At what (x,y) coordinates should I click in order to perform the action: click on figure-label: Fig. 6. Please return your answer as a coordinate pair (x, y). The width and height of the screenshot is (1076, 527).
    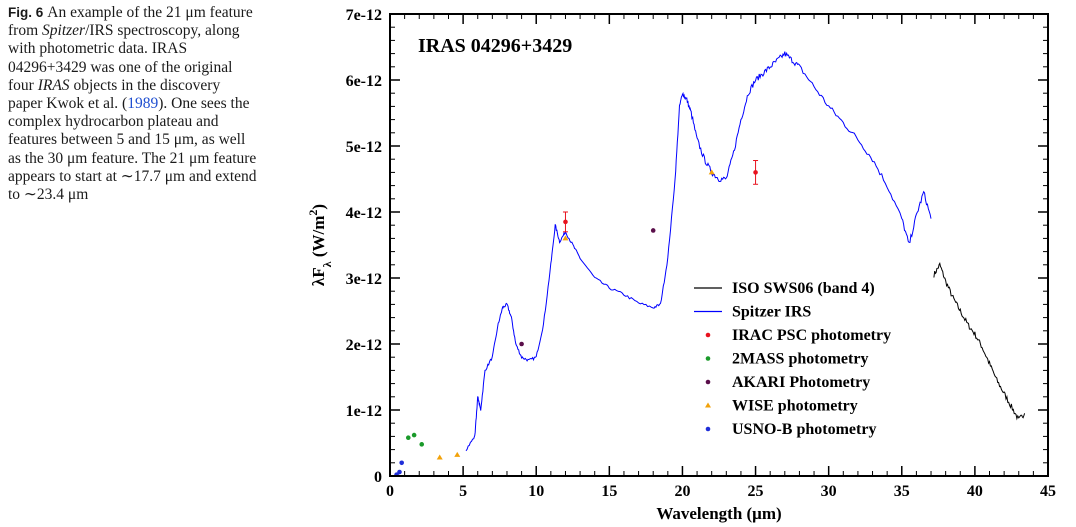
    Looking at the image, I should click on (26, 12).